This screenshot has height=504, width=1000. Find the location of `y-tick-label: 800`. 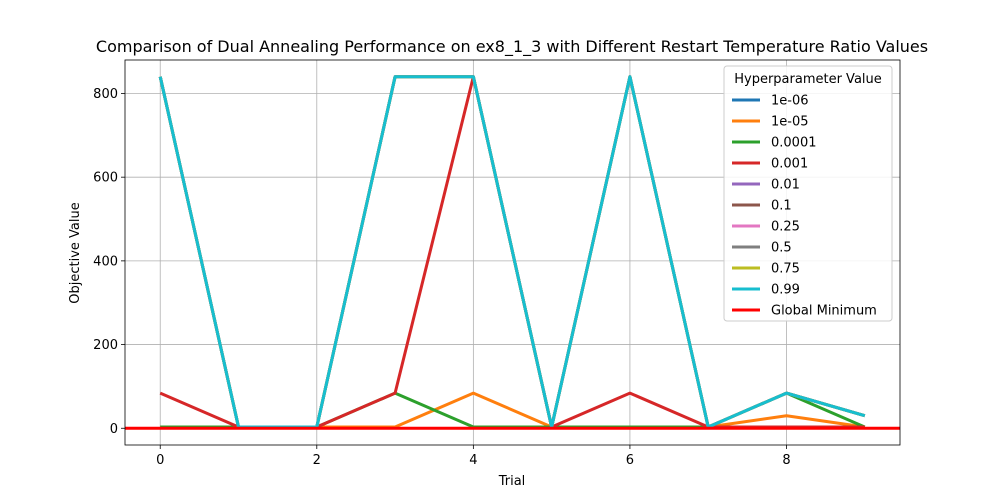

y-tick-label: 800 is located at coordinates (105, 94).